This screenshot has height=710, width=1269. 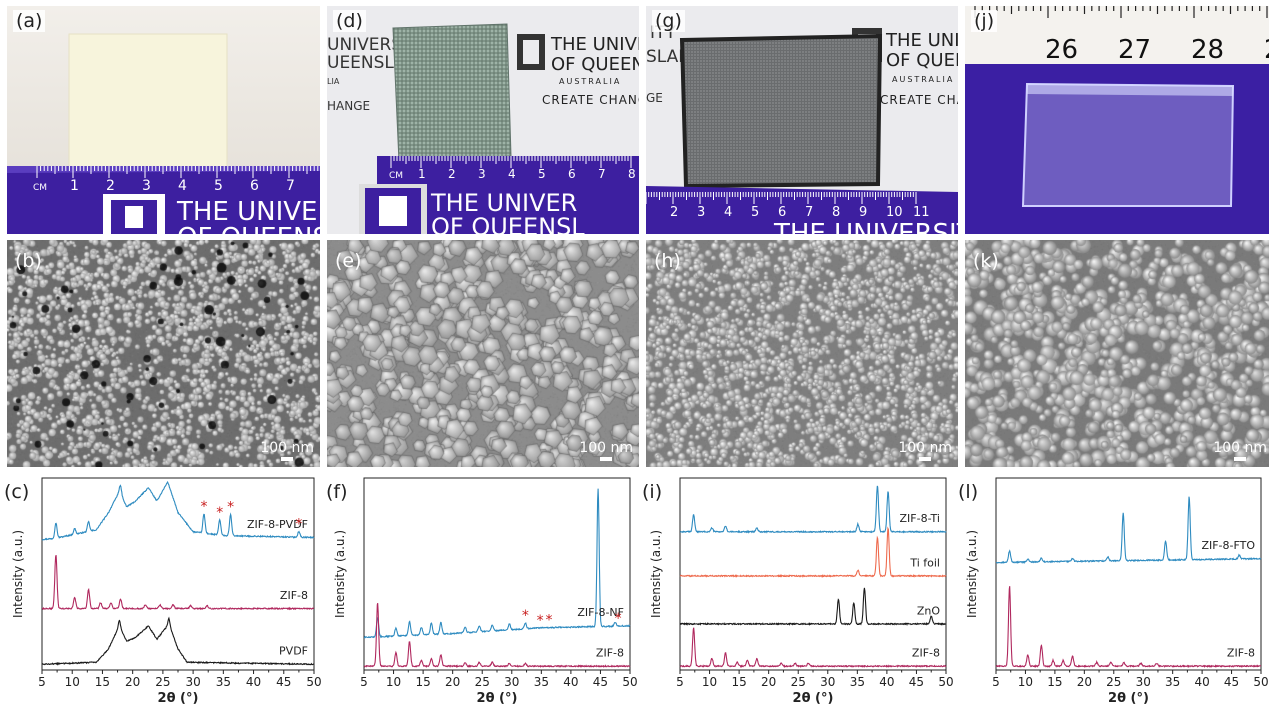 I want to click on series-label: Ti foil, so click(x=924, y=562).